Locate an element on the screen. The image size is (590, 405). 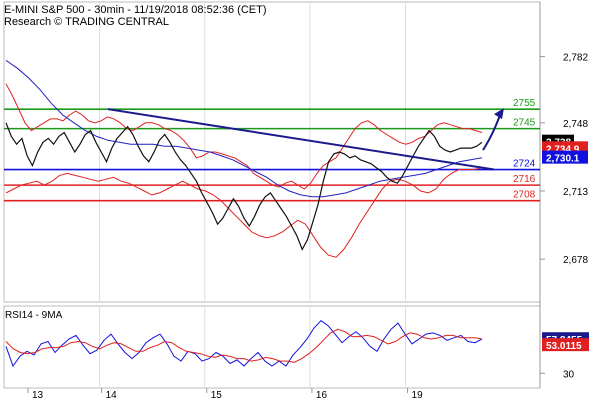
time-tick-label: 16 is located at coordinates (322, 395).